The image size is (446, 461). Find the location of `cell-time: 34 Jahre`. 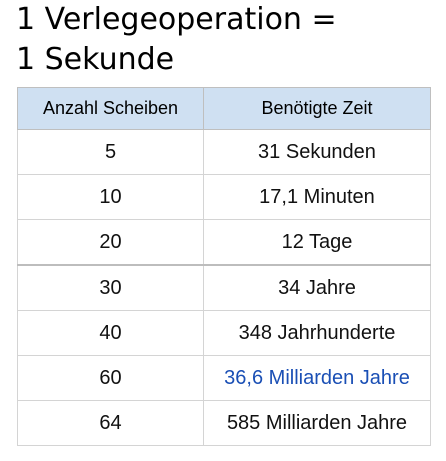

cell-time: 34 Jahre is located at coordinates (317, 287).